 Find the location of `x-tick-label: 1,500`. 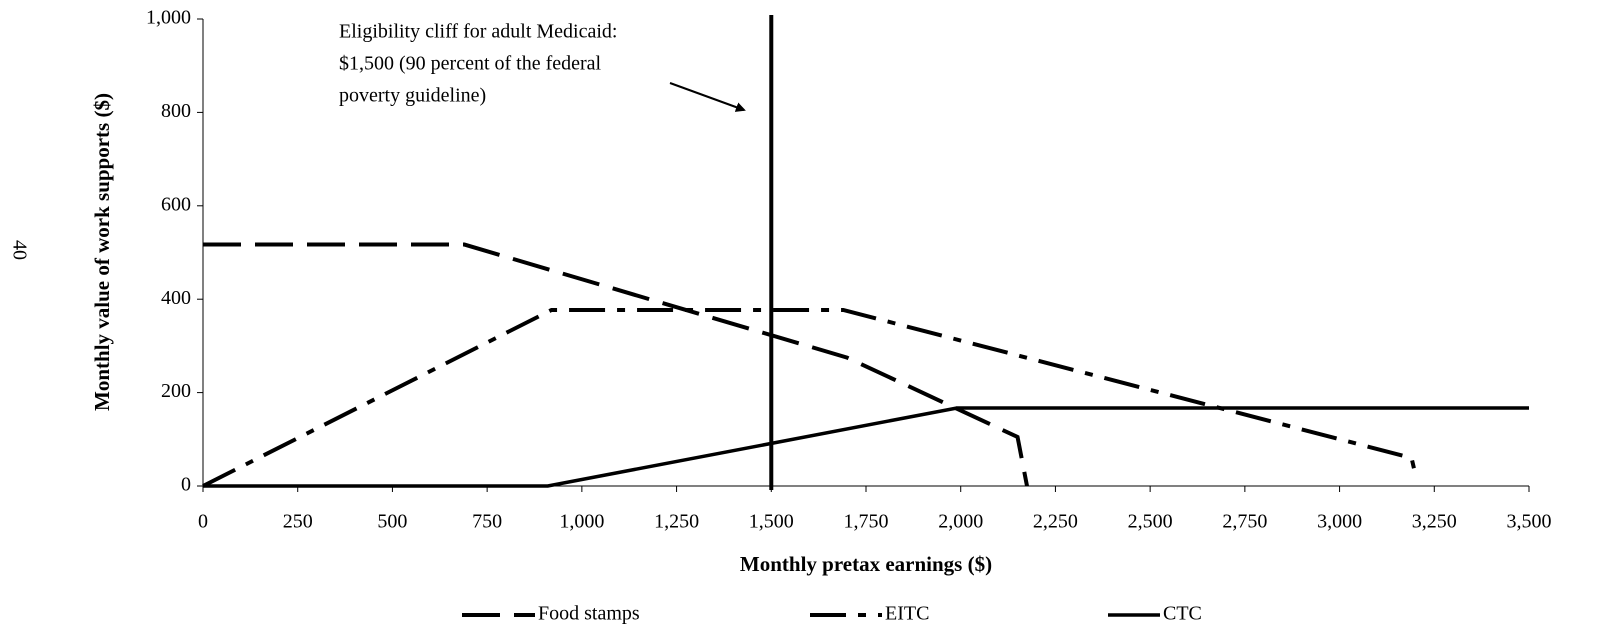

x-tick-label: 1,500 is located at coordinates (771, 522).